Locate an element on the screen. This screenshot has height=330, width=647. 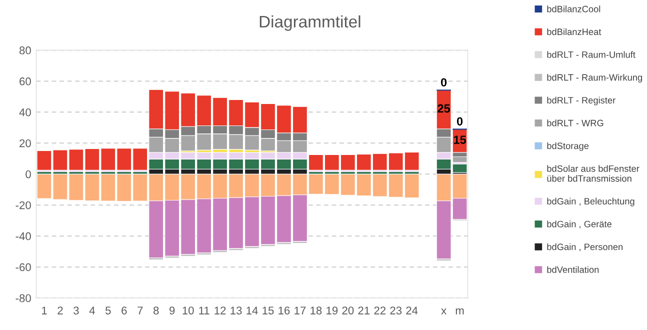
x-tick-label: 17 is located at coordinates (300, 310).